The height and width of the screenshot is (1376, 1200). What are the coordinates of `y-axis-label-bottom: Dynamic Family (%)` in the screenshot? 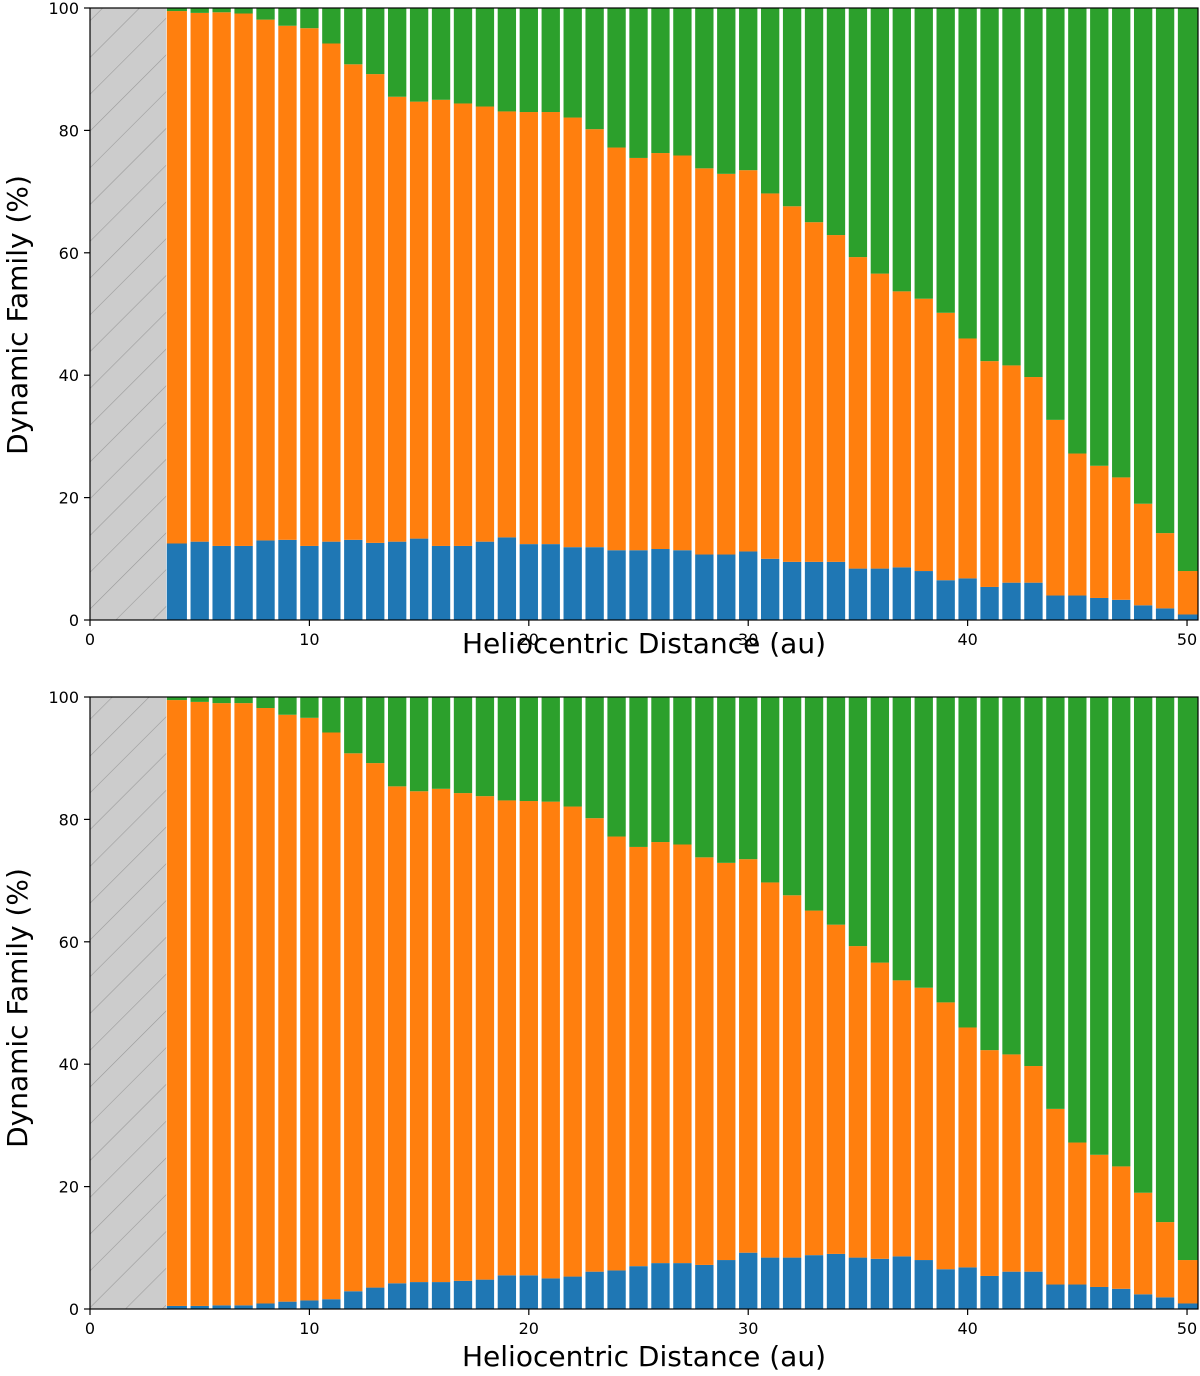 It's located at (17, 1008).